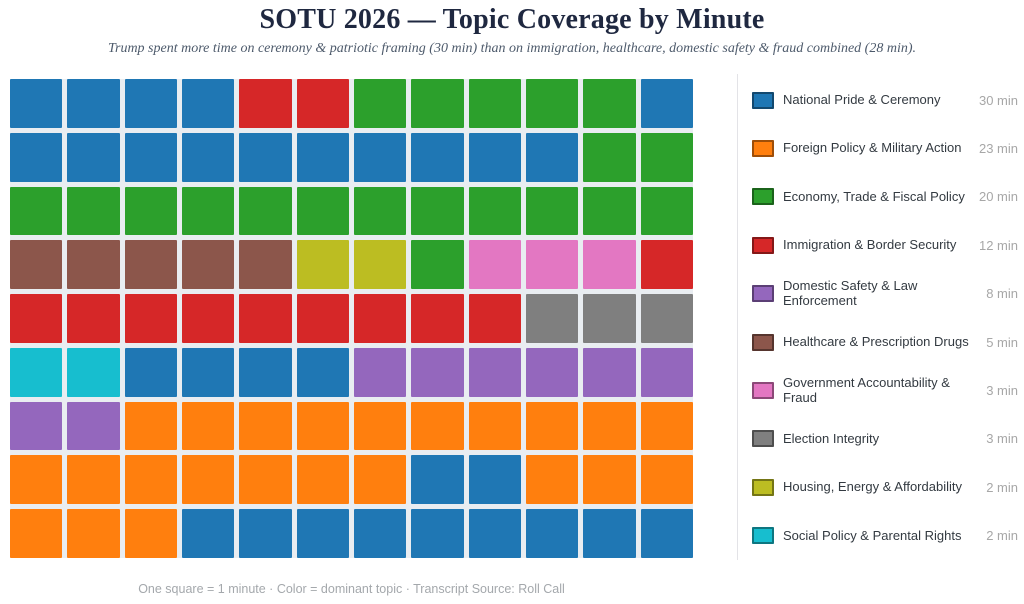 This screenshot has height=604, width=1024. What do you see at coordinates (872, 148) in the screenshot?
I see `legend-label: Foreign Policy & Military Action` at bounding box center [872, 148].